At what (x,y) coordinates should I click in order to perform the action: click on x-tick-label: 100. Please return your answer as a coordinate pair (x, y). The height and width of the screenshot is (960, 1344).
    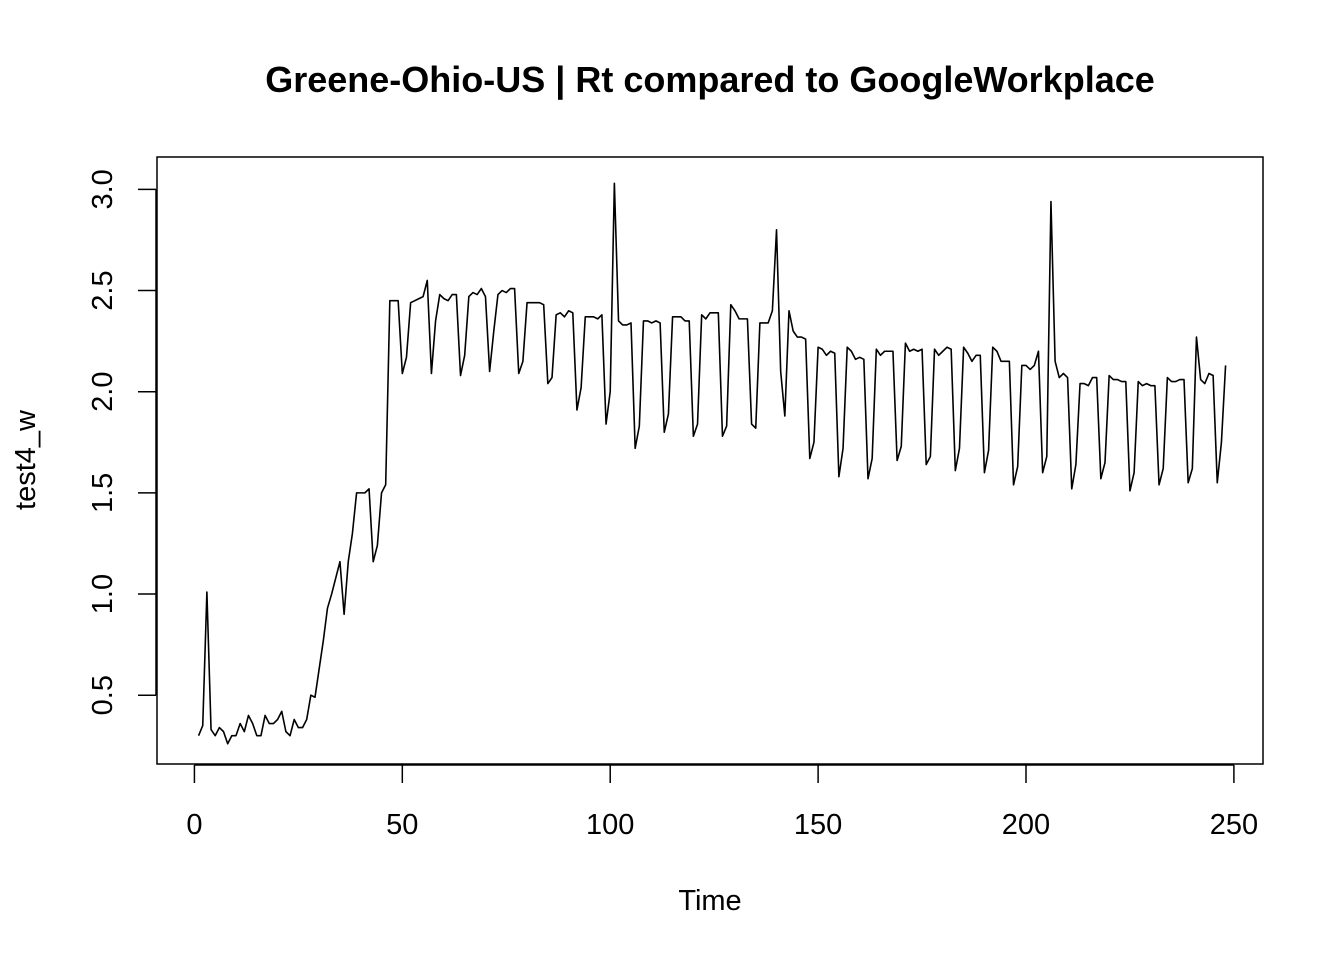
    Looking at the image, I should click on (610, 825).